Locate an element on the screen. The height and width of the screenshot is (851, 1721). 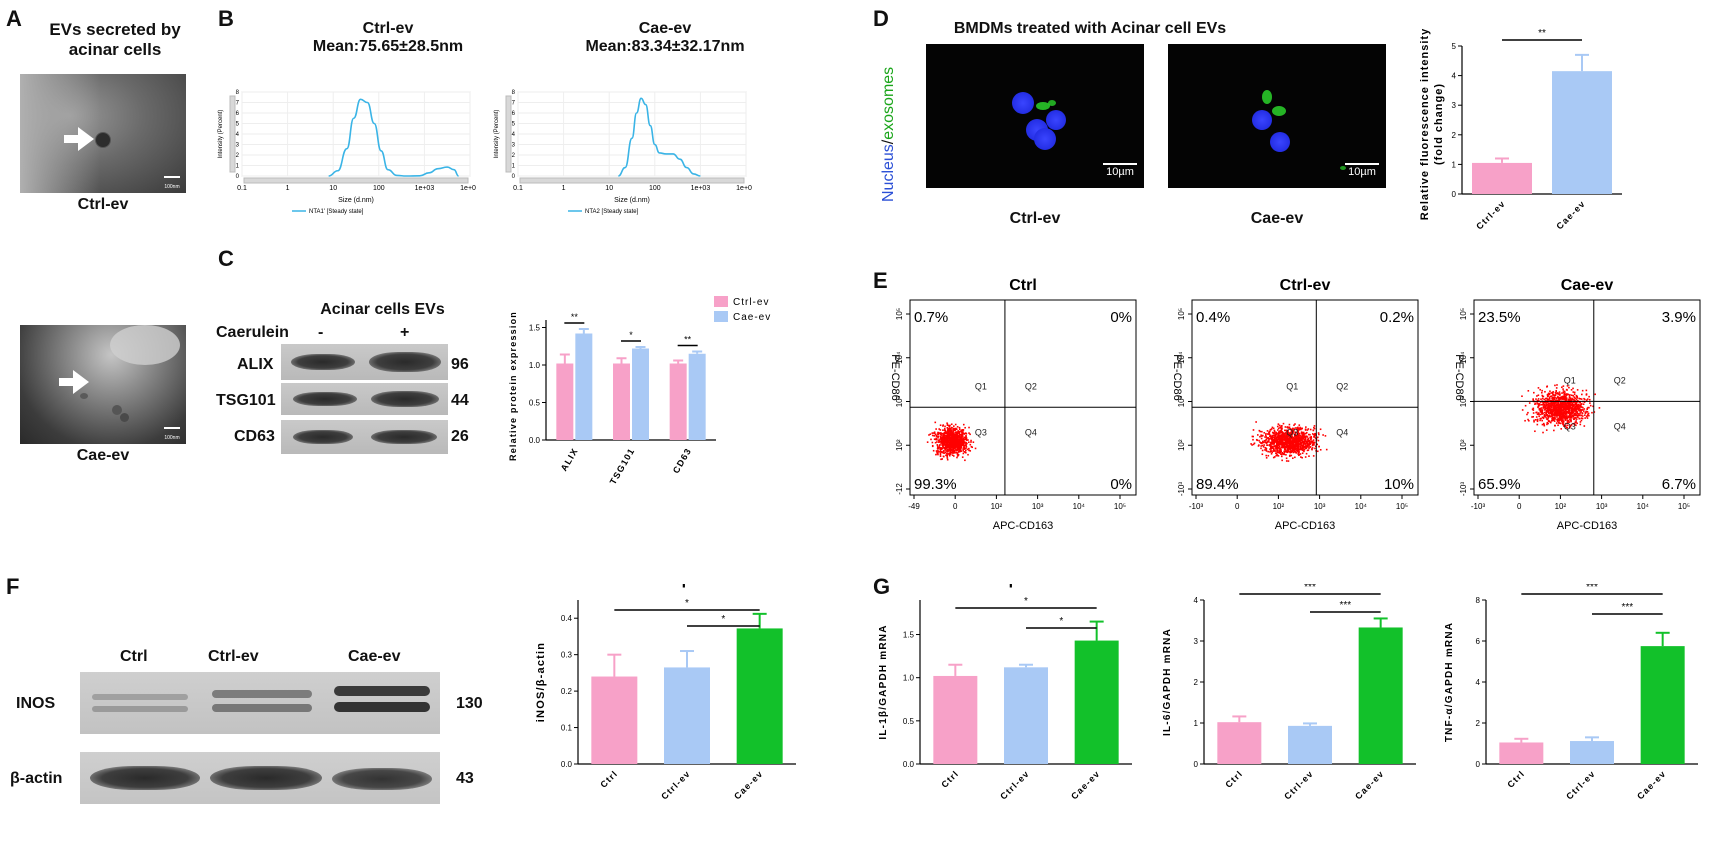
quadrant-name: Q1 is located at coordinates (1570, 380).